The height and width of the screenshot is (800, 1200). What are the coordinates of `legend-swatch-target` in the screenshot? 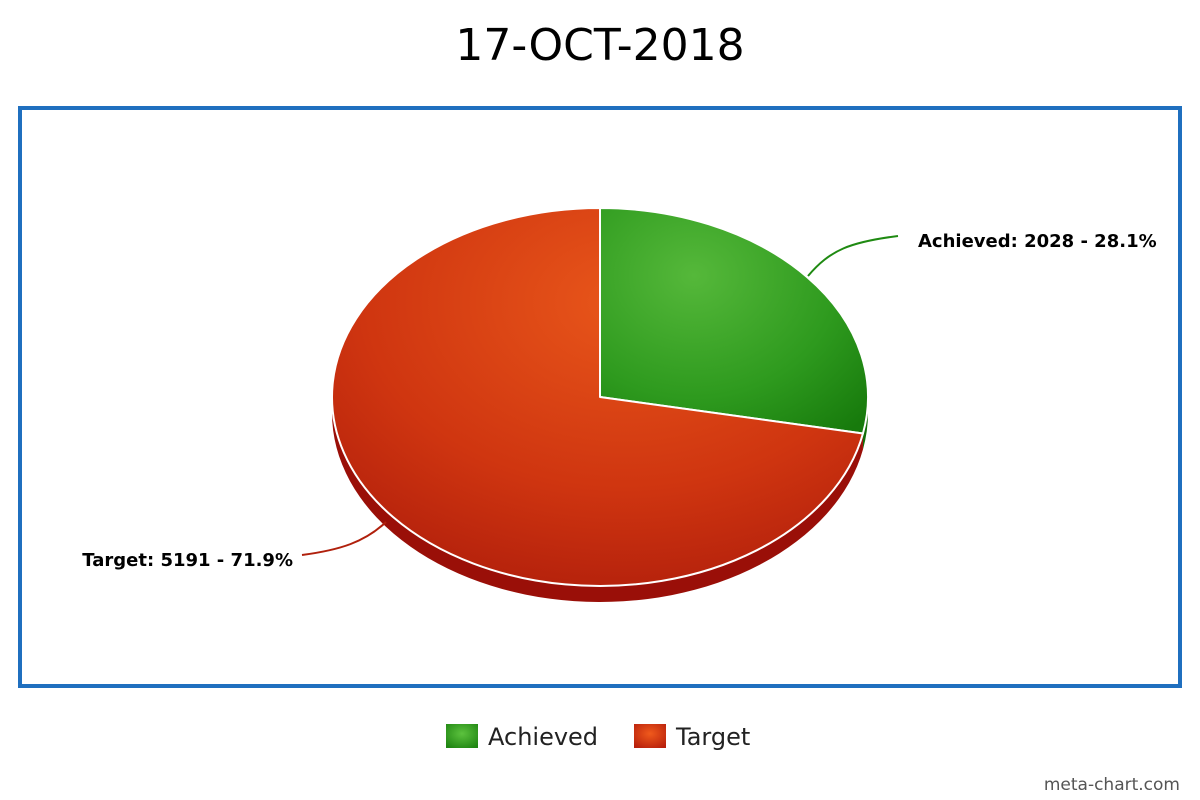 It's located at (650, 736).